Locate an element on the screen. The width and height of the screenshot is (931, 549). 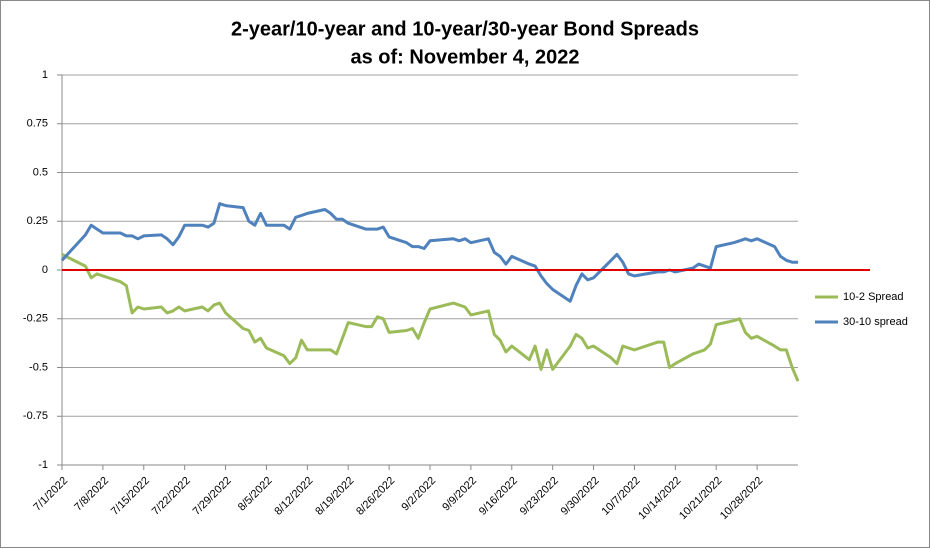
y-tick-label: -0.75 is located at coordinates (35, 416).